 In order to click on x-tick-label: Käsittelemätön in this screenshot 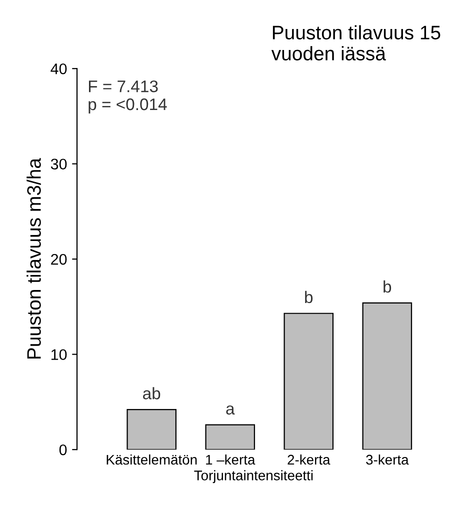, I will do `click(151, 459)`.